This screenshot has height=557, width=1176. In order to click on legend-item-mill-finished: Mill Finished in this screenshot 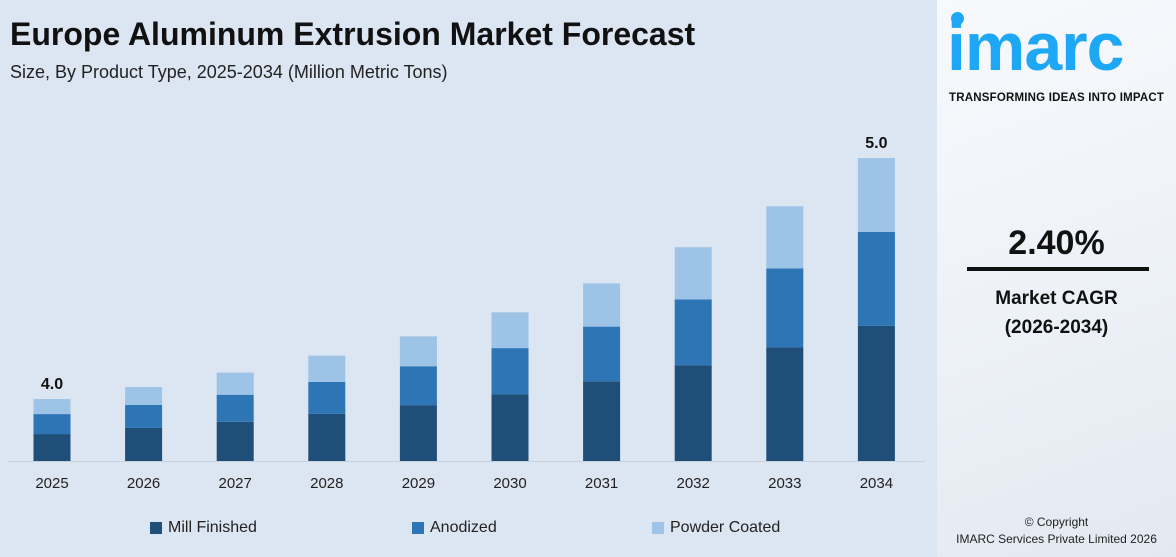, I will do `click(203, 528)`.